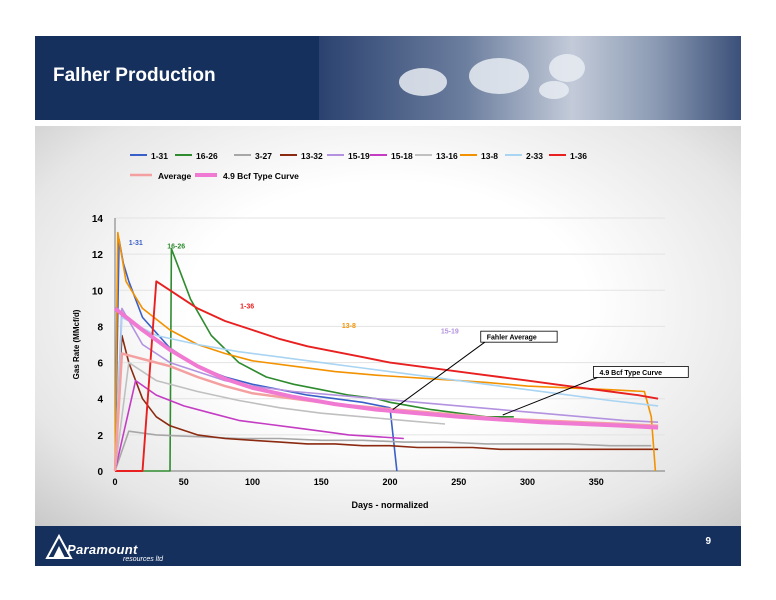 This screenshot has width=776, height=600. What do you see at coordinates (159, 156) in the screenshot?
I see `legend-entry: 1-31` at bounding box center [159, 156].